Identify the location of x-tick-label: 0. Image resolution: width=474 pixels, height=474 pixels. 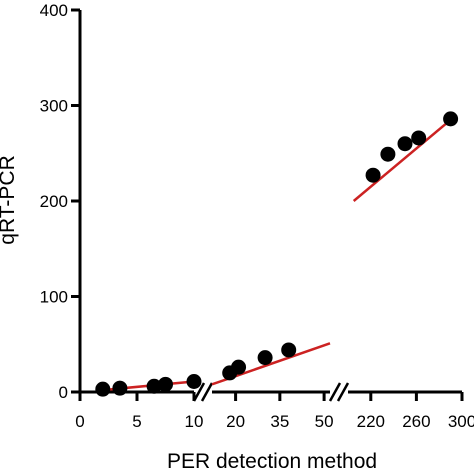
(79, 421).